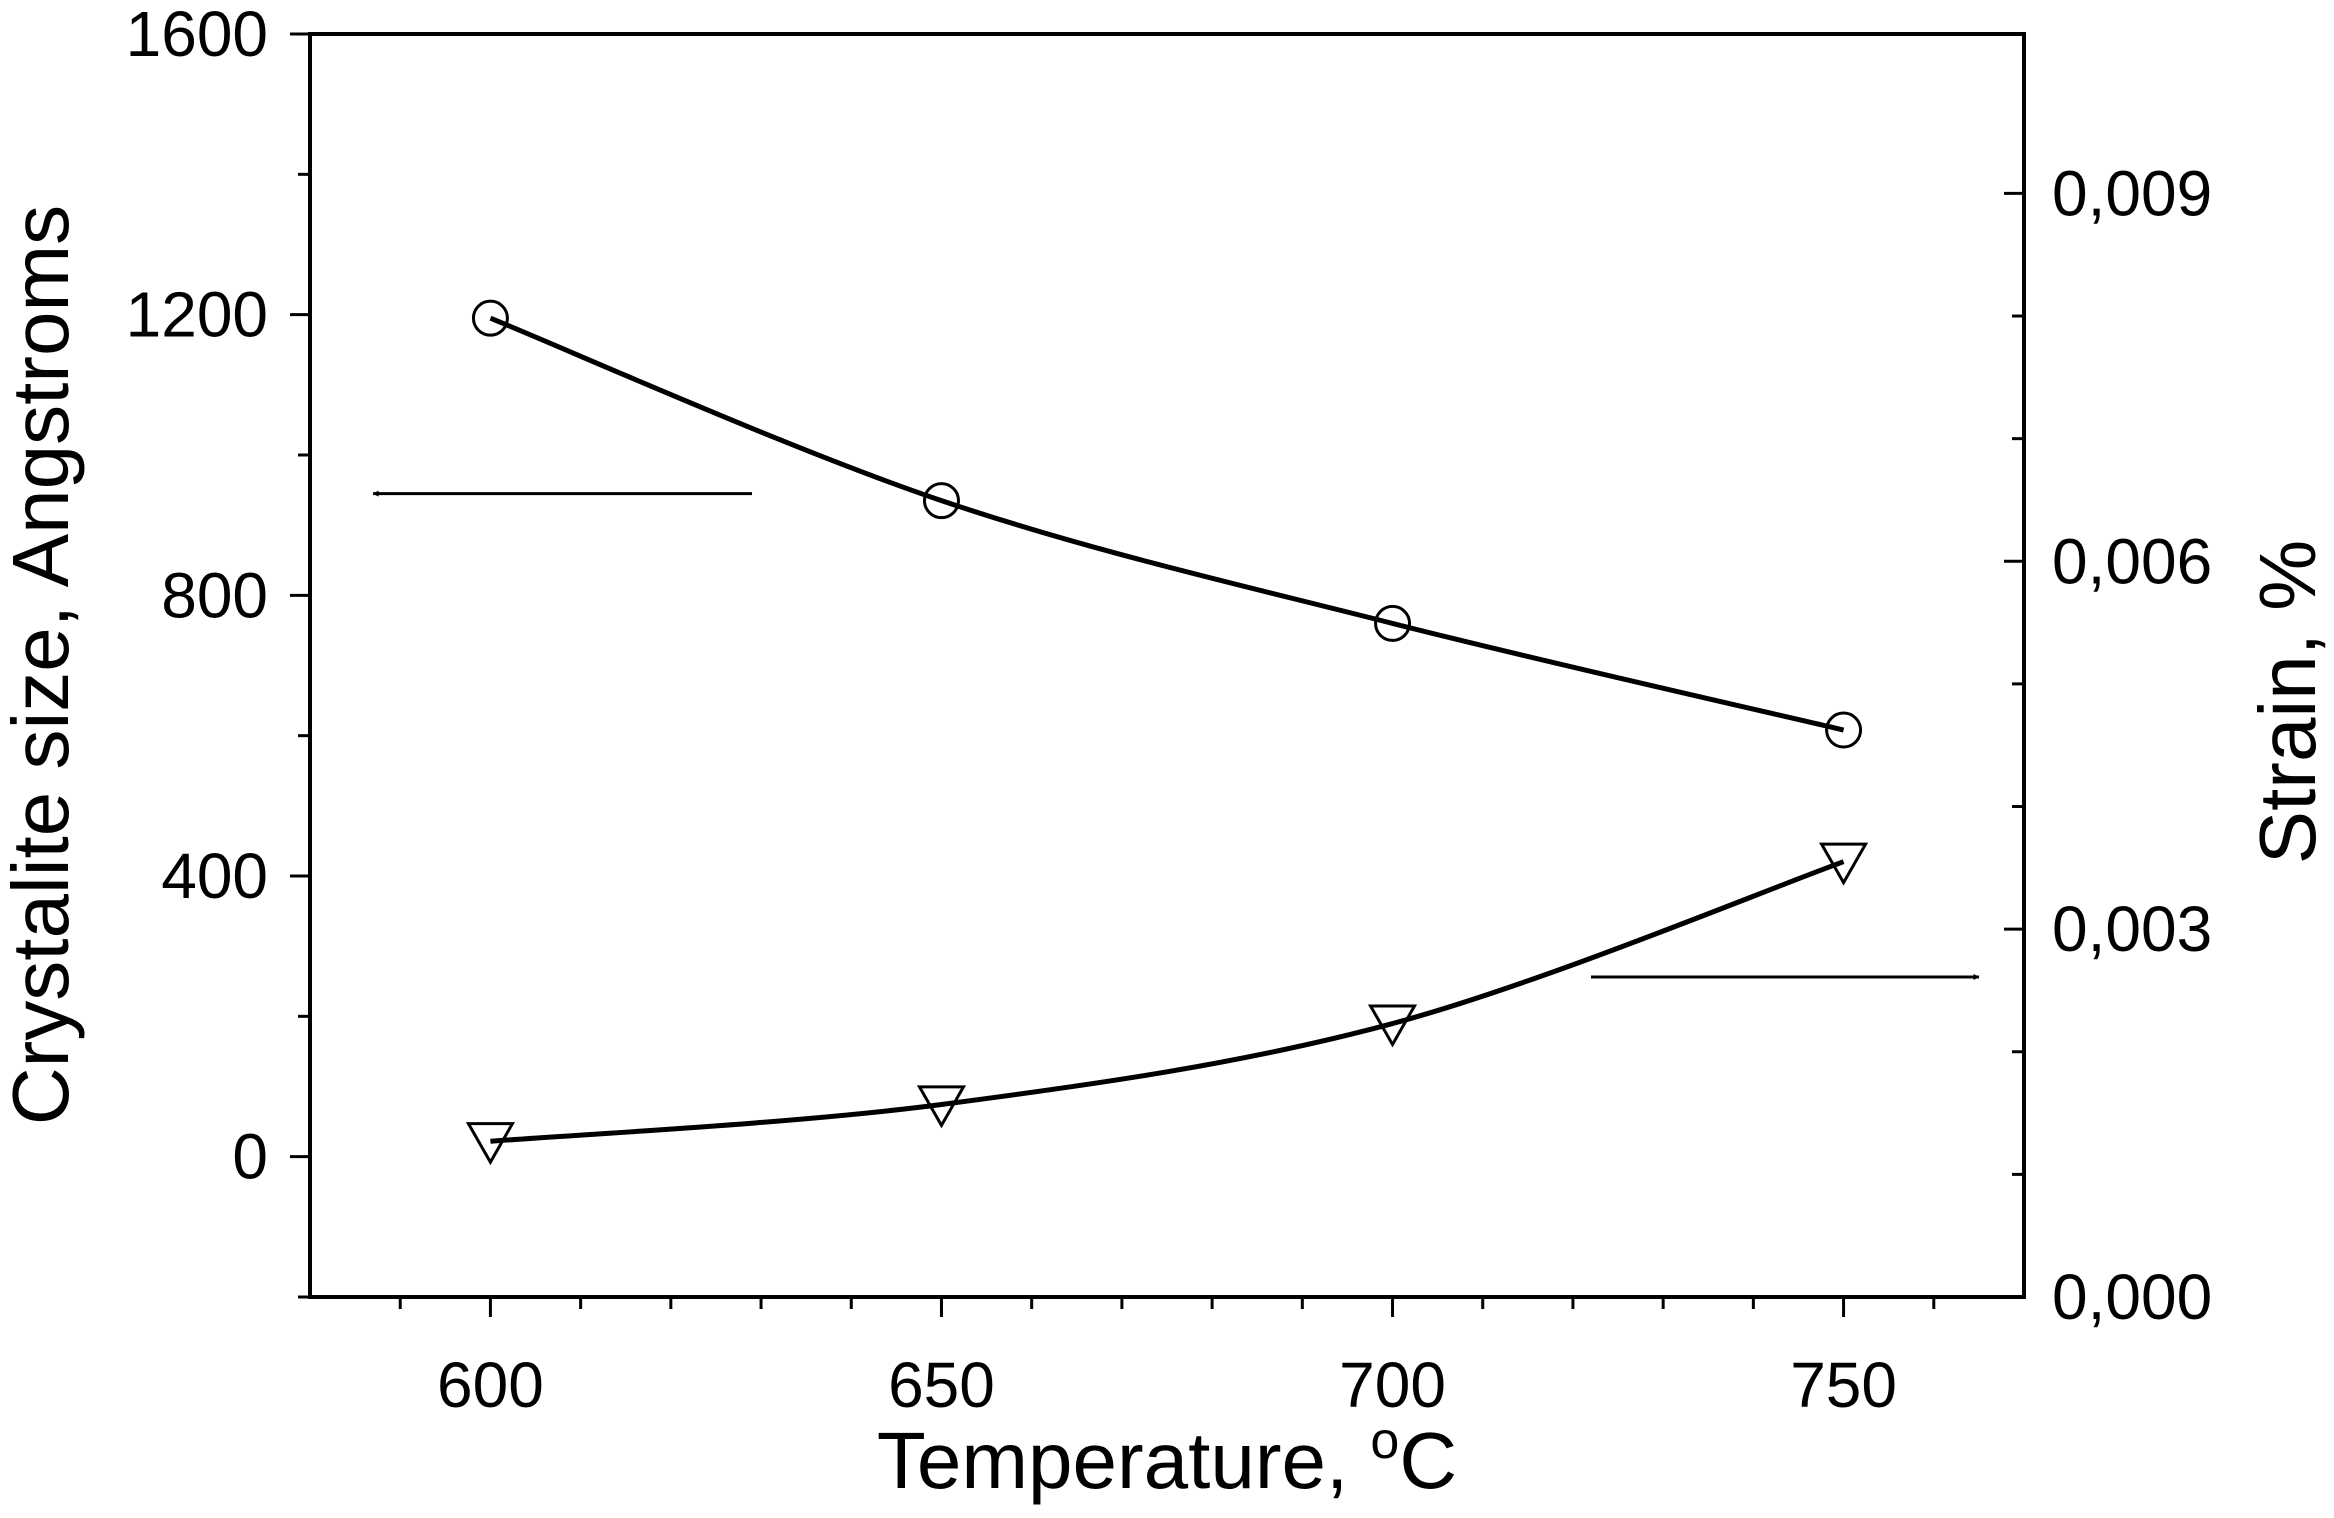 This screenshot has width=2334, height=1518. Describe the element at coordinates (214, 876) in the screenshot. I see `y-left-tick-label: 400` at that location.